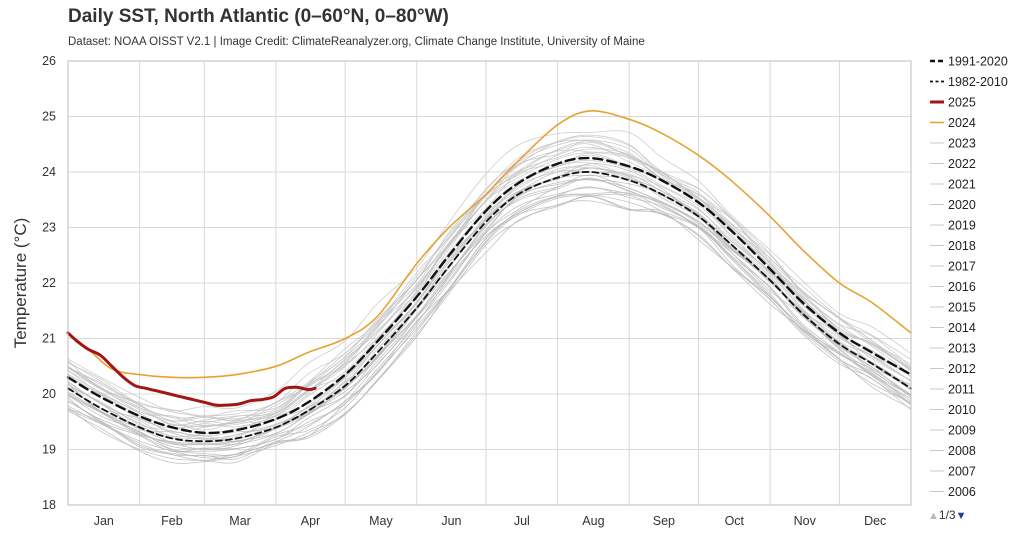  I want to click on x-tick-label: Aug, so click(593, 521).